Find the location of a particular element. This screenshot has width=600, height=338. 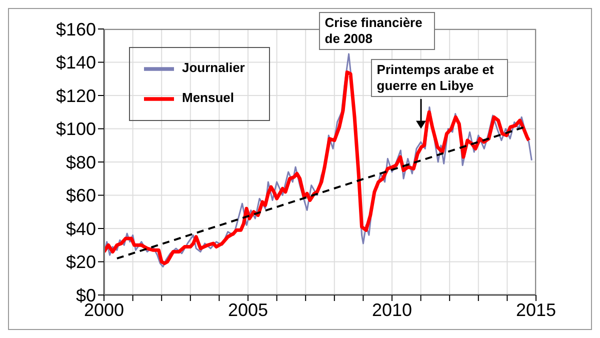

y-tick-label: $120 is located at coordinates (76, 96).